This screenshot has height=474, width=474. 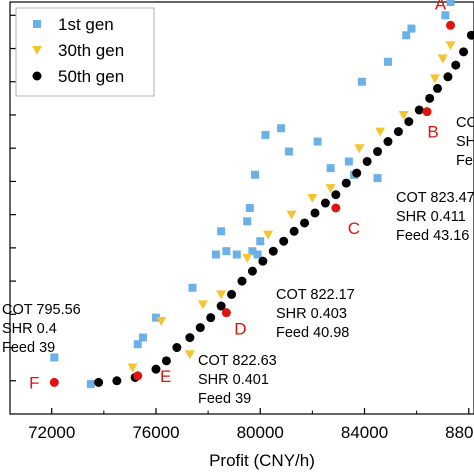 What do you see at coordinates (51, 432) in the screenshot?
I see `x-tick-label: 72000` at bounding box center [51, 432].